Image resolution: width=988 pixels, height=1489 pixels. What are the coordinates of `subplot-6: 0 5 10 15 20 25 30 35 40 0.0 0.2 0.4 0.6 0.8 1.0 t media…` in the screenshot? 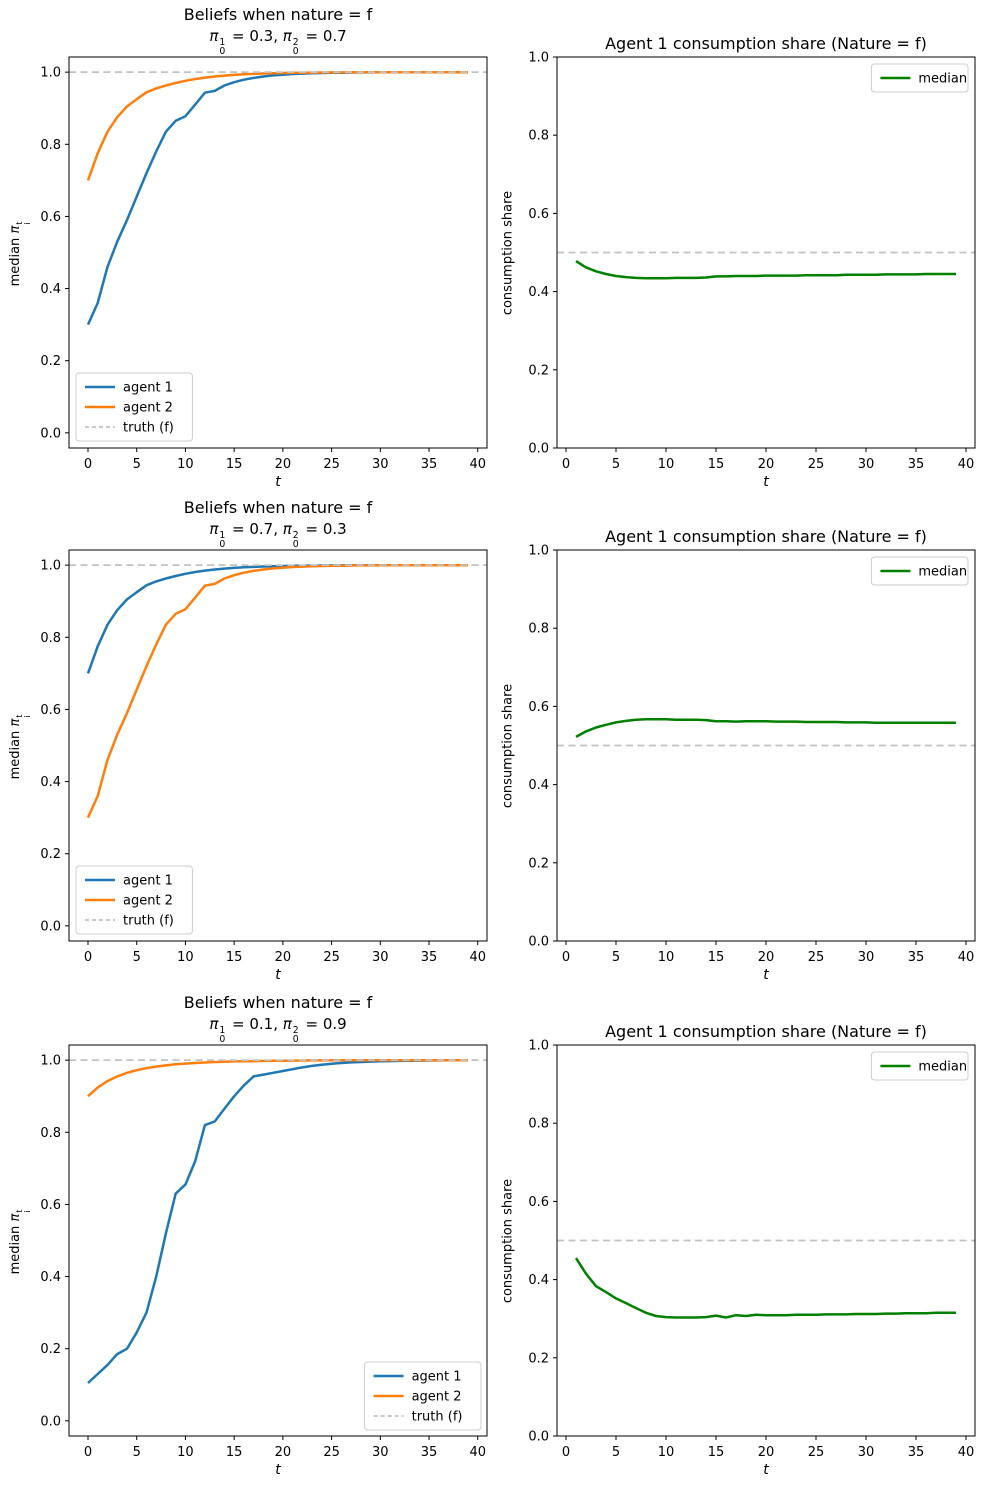 It's located at (752, 1258).